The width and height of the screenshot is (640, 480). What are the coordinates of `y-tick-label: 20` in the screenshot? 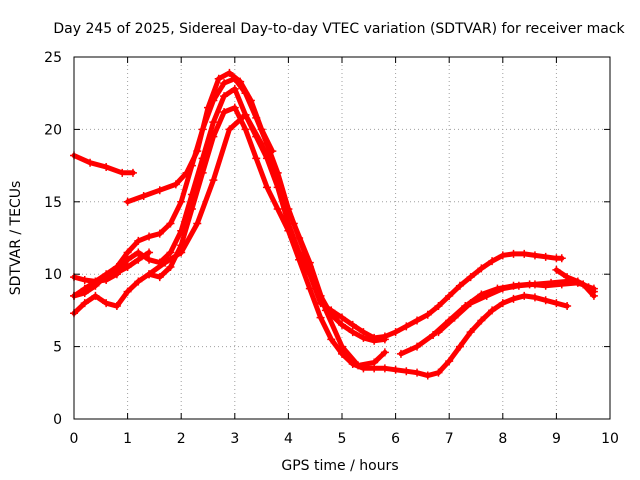 It's located at (53, 130).